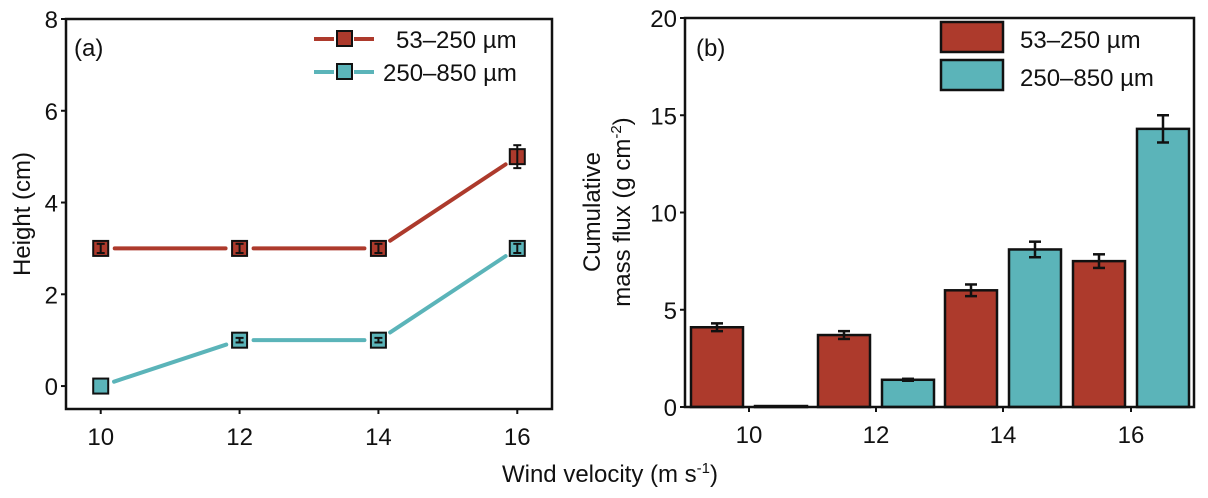 This screenshot has height=498, width=1208. What do you see at coordinates (1087, 78) in the screenshot?
I see `legend-b-coarse-label: 250–850 µm` at bounding box center [1087, 78].